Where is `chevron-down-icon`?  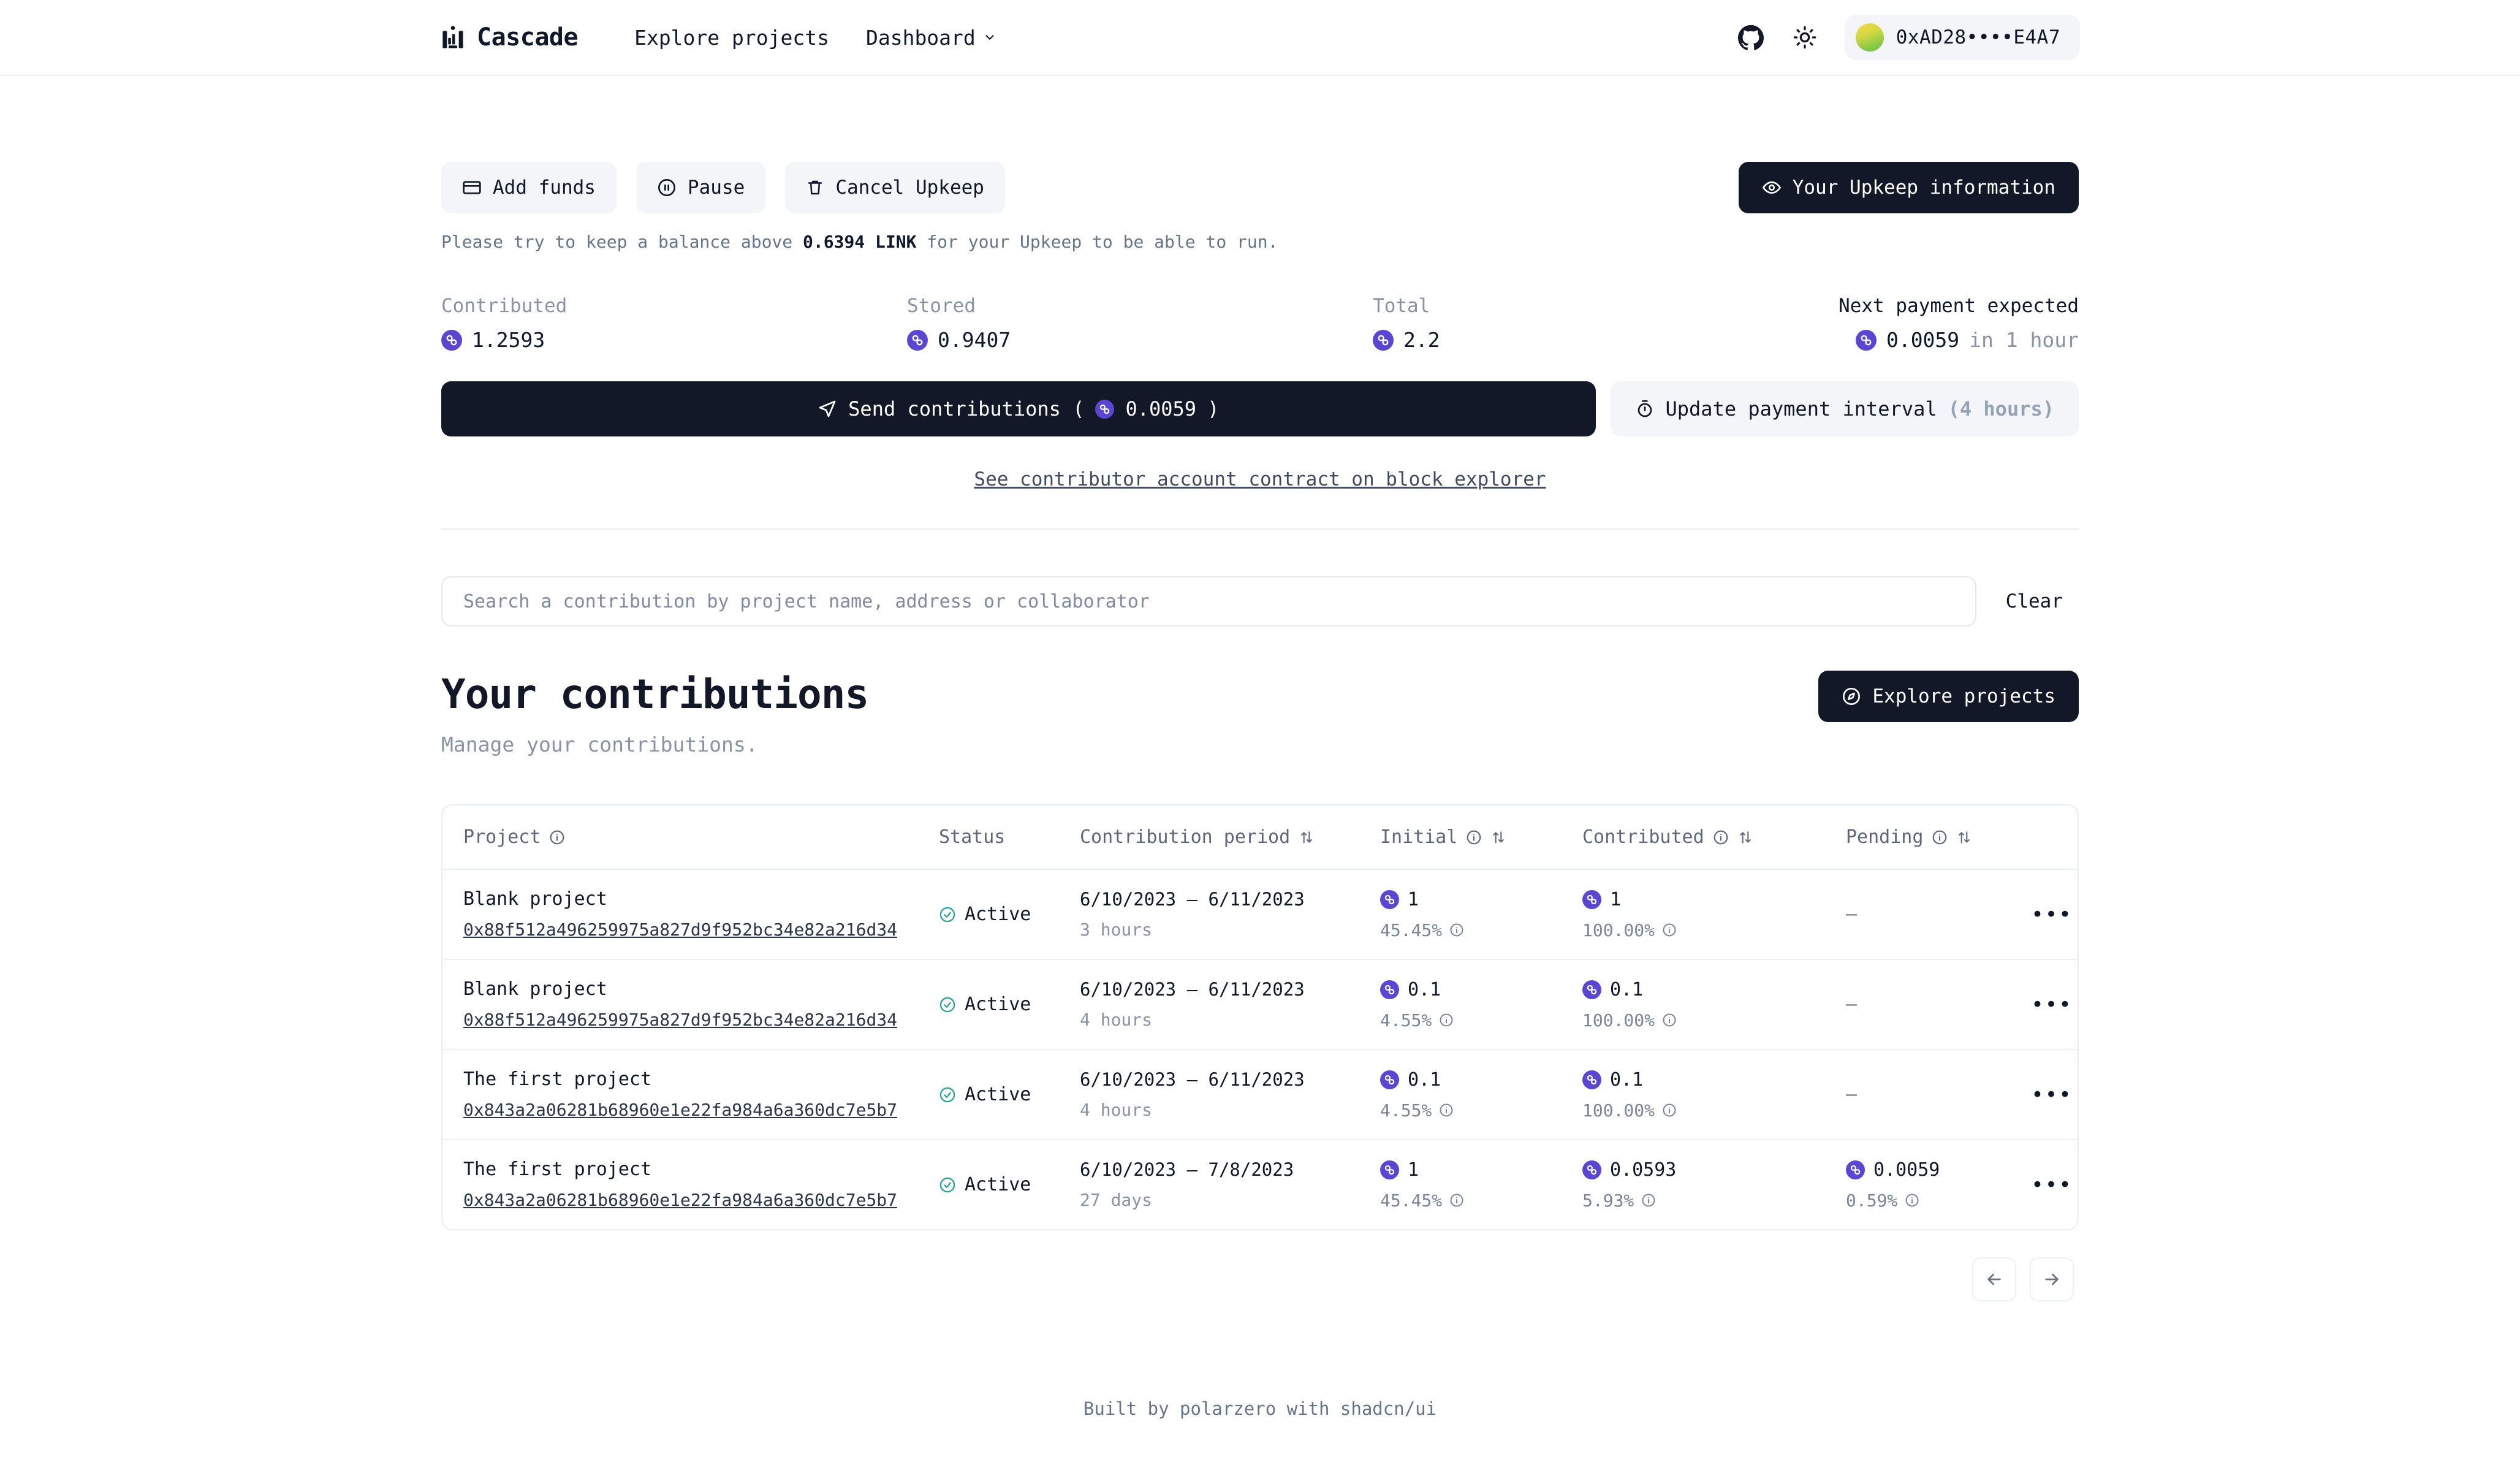 chevron-down-icon is located at coordinates (989, 37).